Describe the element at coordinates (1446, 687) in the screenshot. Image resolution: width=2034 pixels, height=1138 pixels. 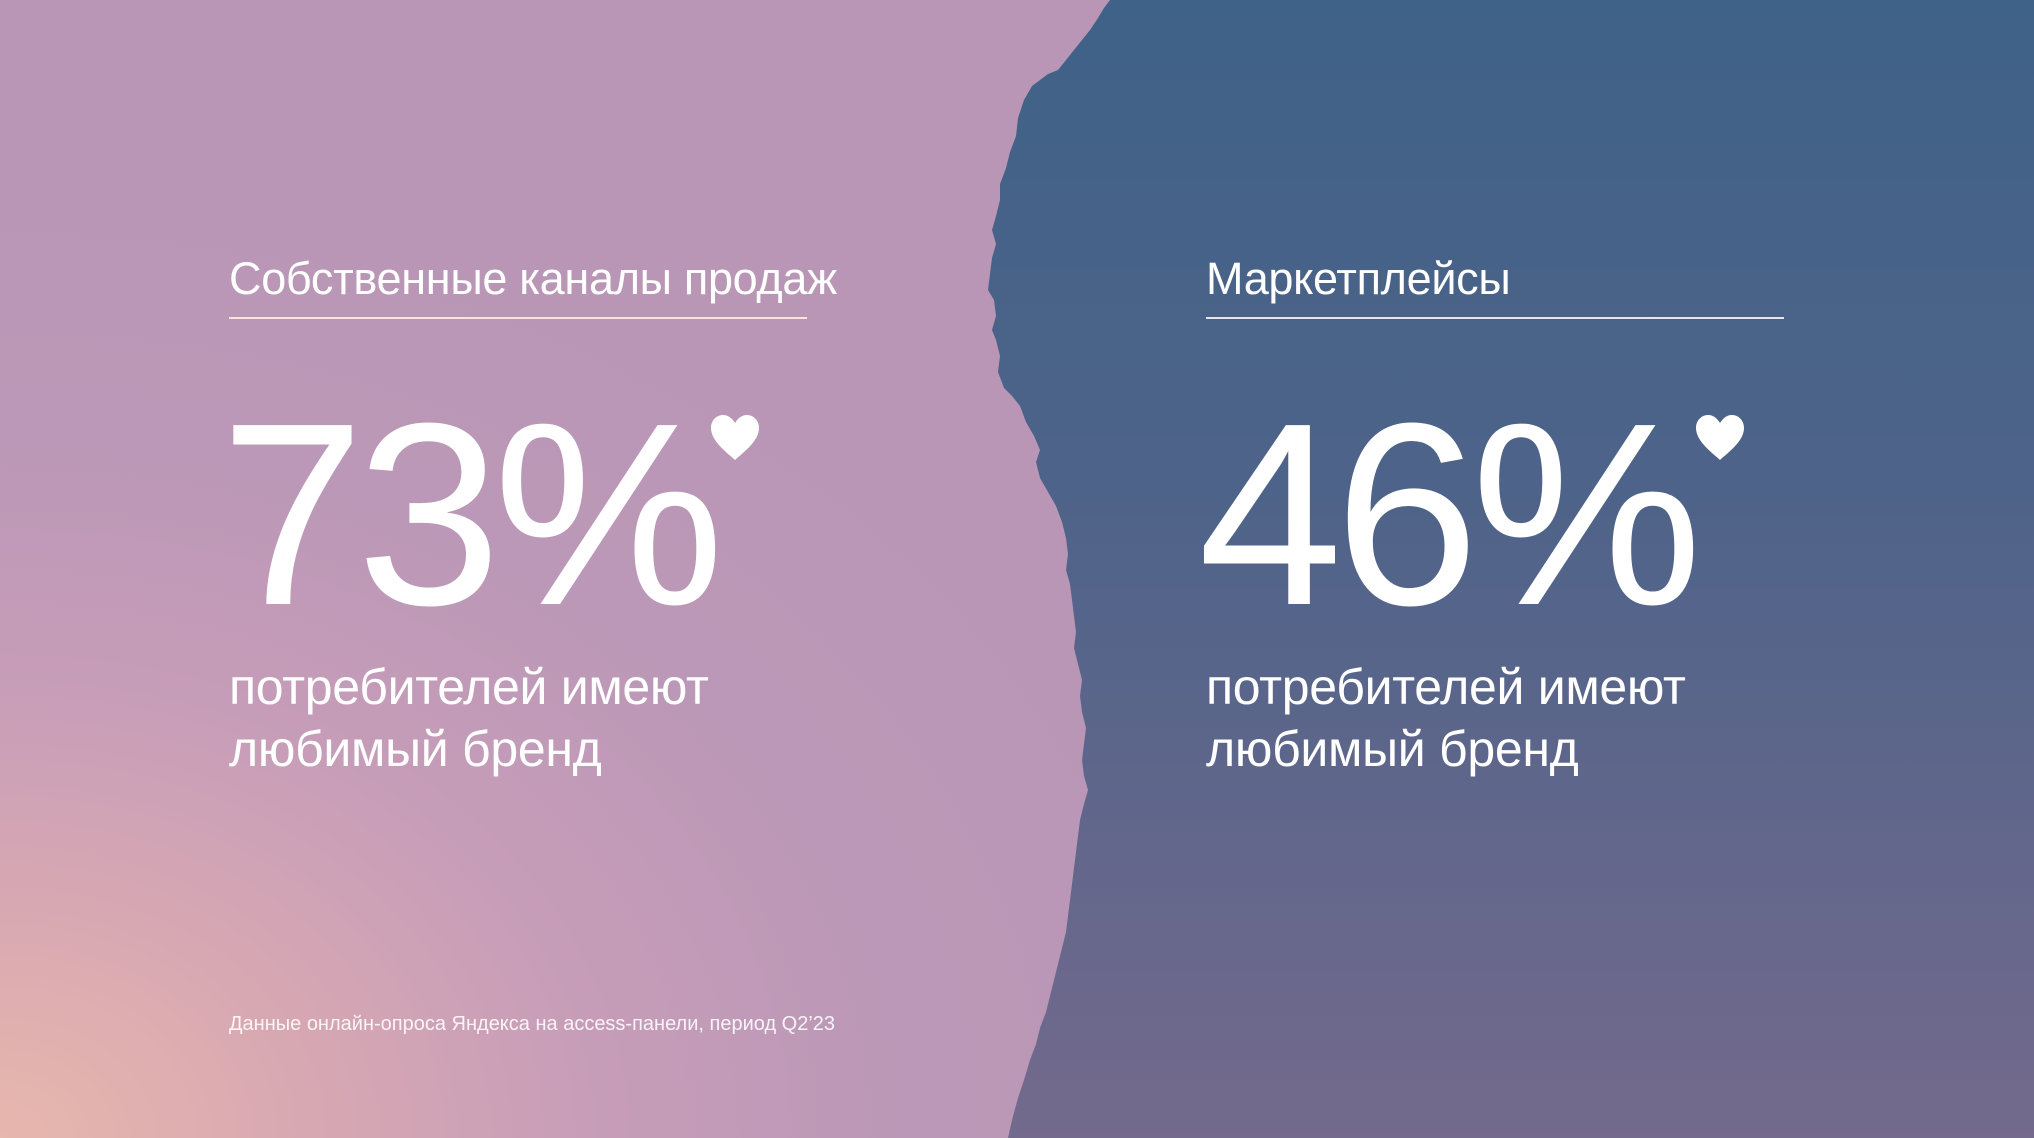
I see `marketplaces-description-line1: потребителей имеют` at that location.